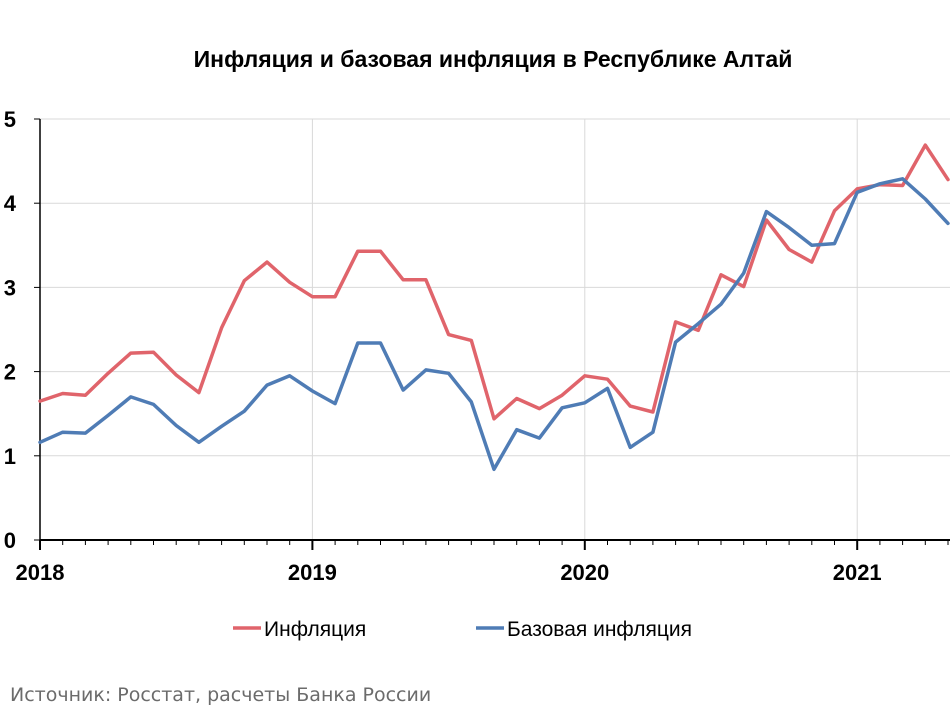  Describe the element at coordinates (312, 572) in the screenshot. I see `x-tick-label: 2019` at that location.